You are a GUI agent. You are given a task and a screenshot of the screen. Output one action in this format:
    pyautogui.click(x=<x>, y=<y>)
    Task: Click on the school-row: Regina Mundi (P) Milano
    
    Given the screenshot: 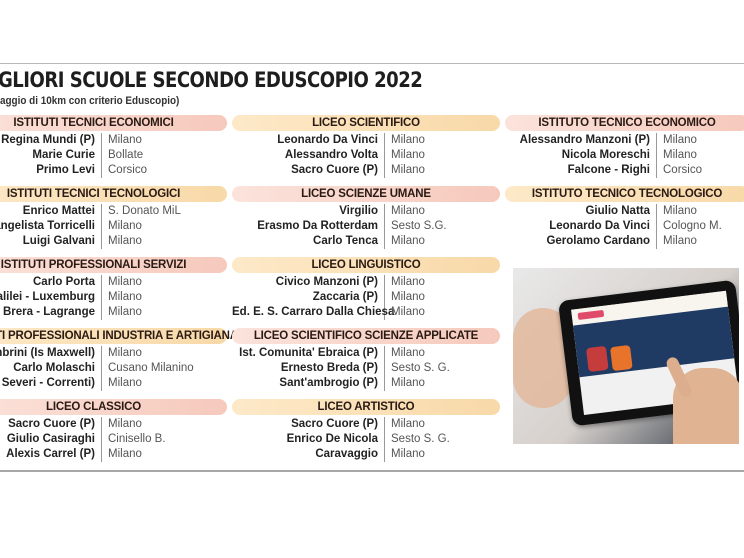 What is the action you would take?
    pyautogui.click(x=113, y=140)
    